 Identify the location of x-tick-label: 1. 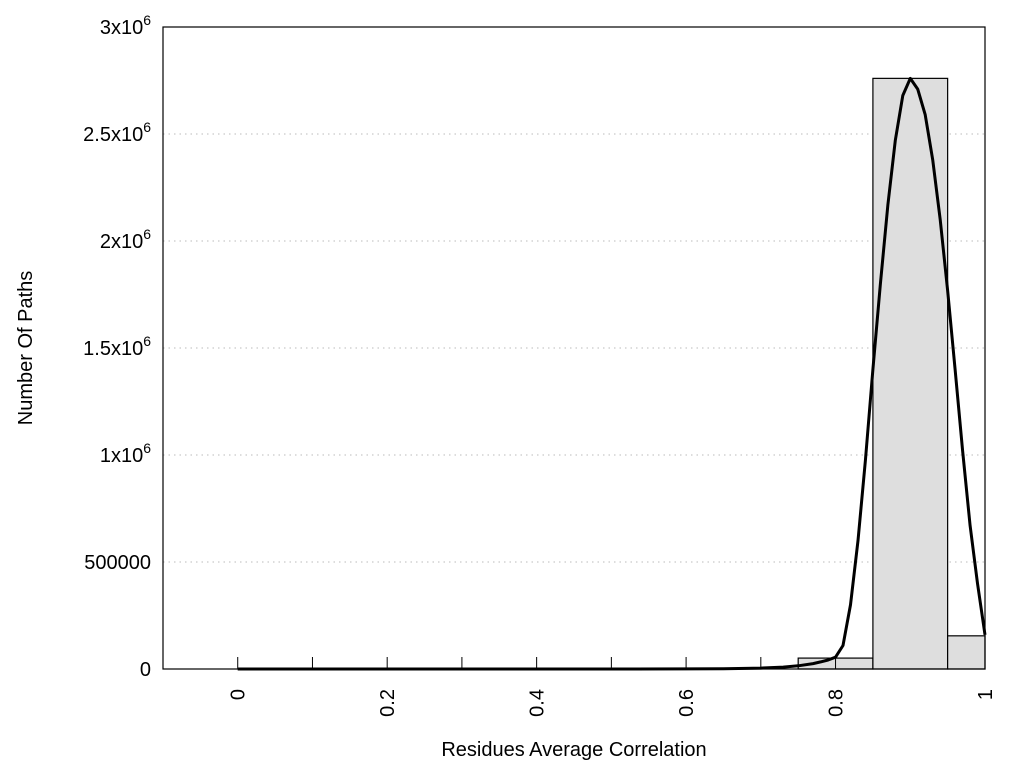
(986, 694).